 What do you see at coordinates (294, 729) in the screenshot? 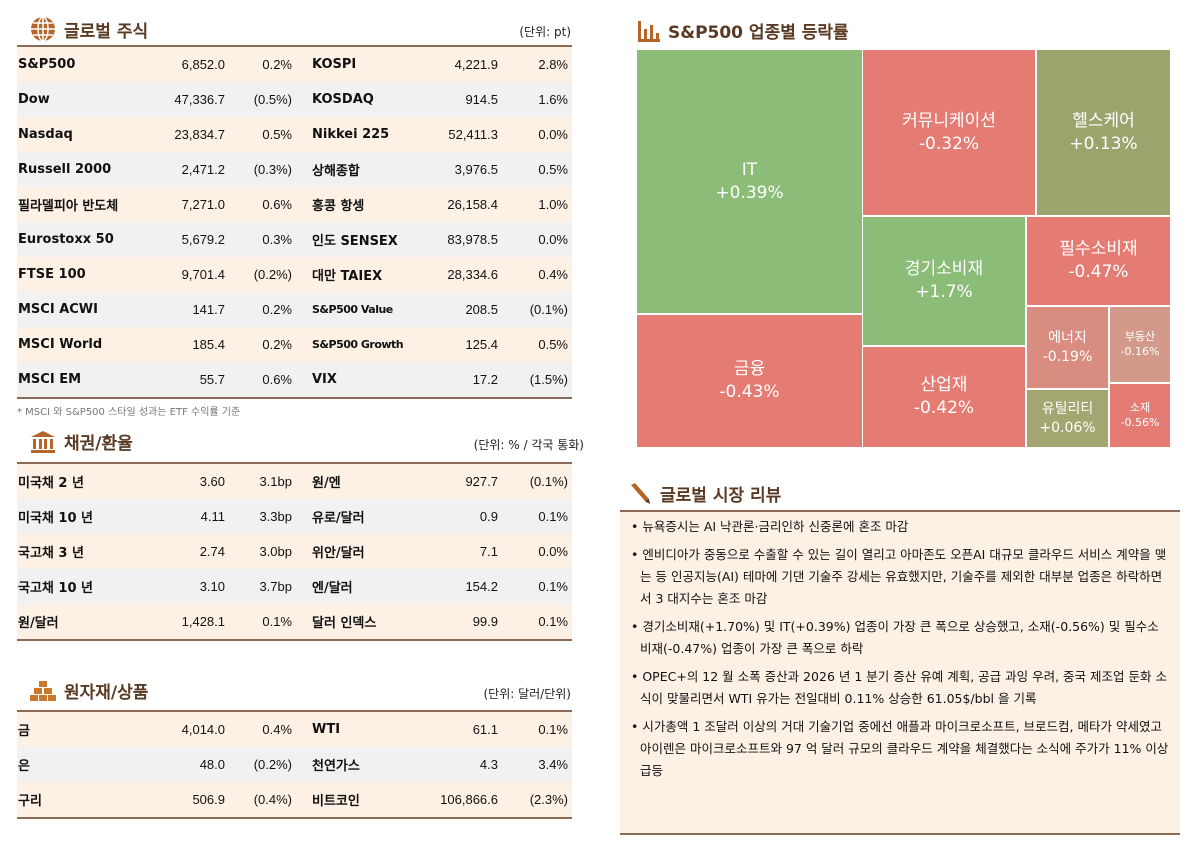
I see `table-row: 금 4,014.0 0.4% WTI 61.1 0.1%` at bounding box center [294, 729].